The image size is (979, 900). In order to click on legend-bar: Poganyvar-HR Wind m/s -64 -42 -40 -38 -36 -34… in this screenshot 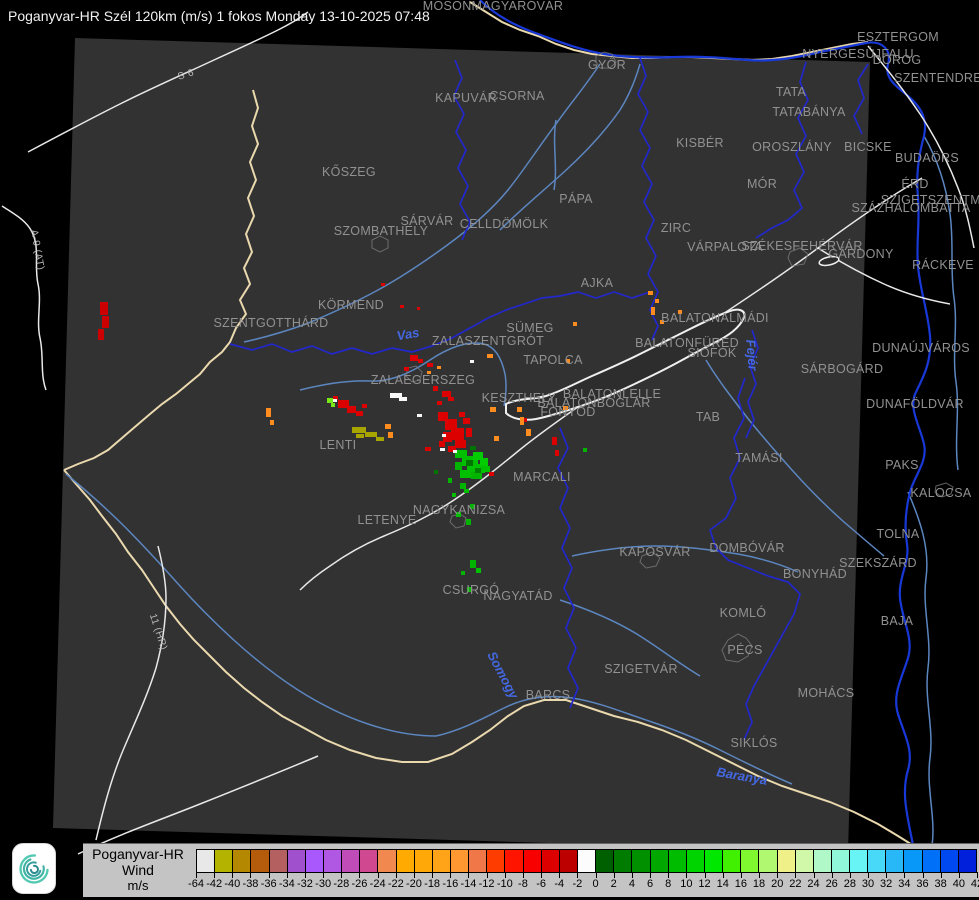, I will do `click(531, 870)`.